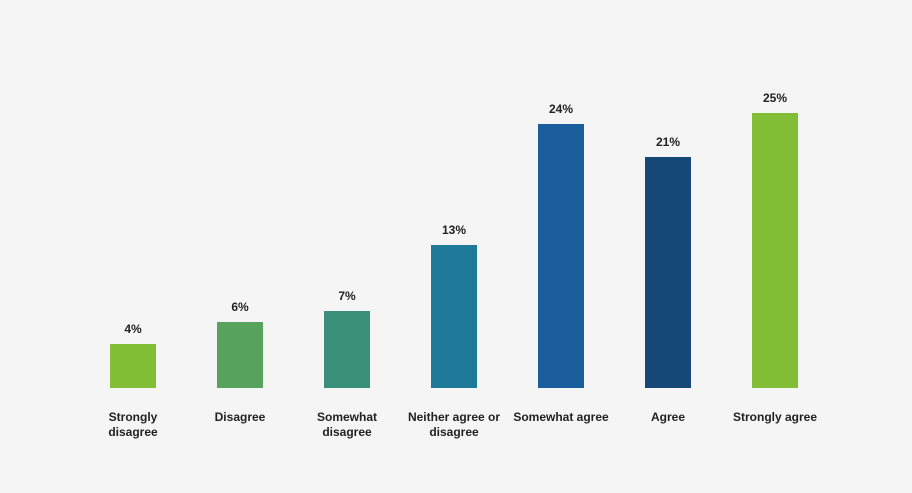 The image size is (912, 493). I want to click on value-label: 24%, so click(561, 109).